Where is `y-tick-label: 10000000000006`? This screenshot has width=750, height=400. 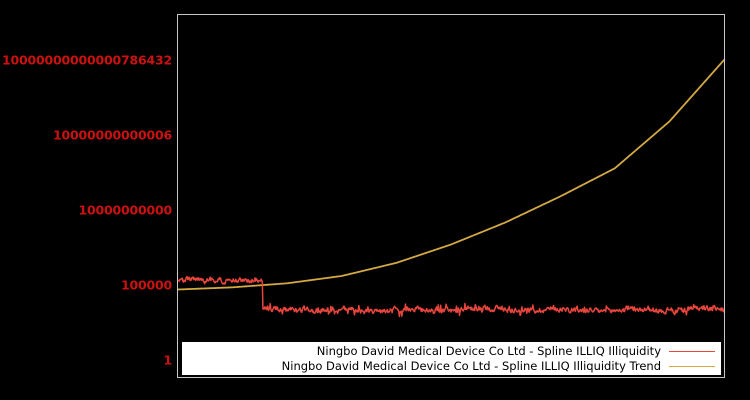
y-tick-label: 10000000000006 is located at coordinates (112, 135).